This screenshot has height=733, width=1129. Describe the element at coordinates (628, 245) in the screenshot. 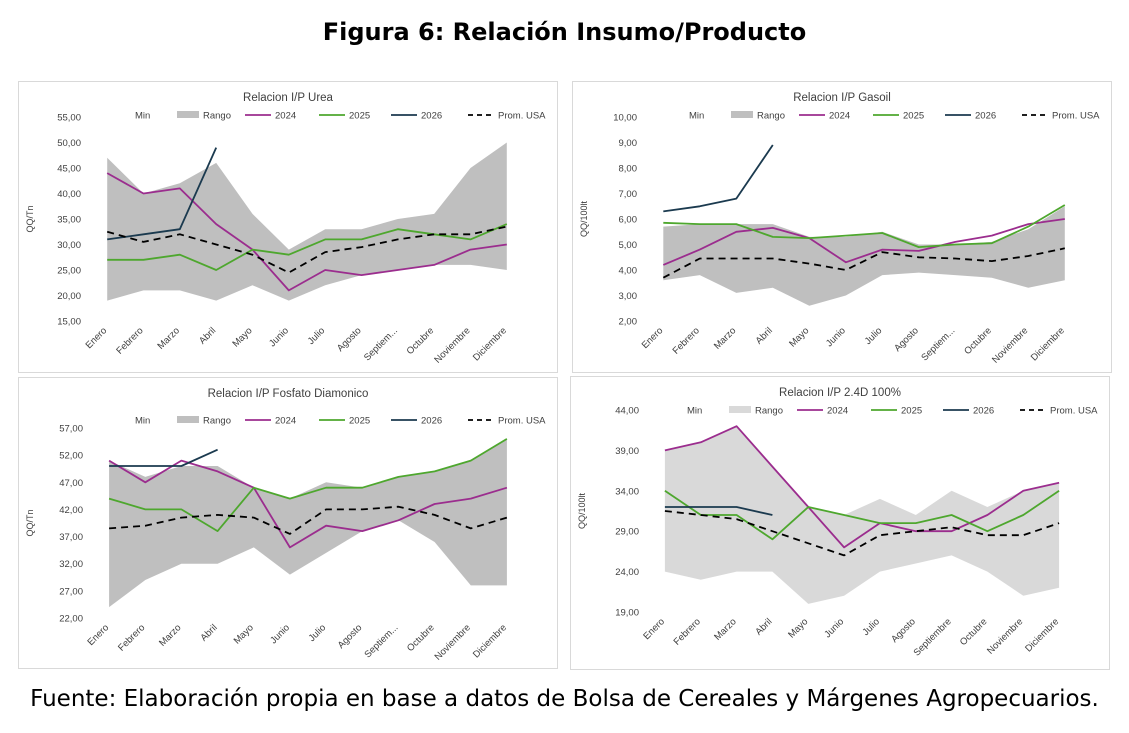

I see `y-tick-label: 5,00` at that location.